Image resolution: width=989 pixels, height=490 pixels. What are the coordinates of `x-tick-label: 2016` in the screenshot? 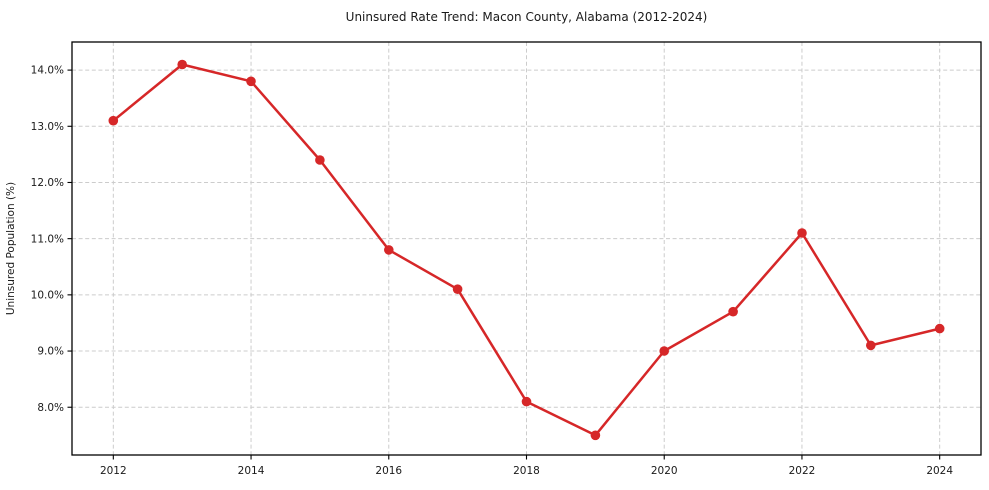 It's located at (388, 471).